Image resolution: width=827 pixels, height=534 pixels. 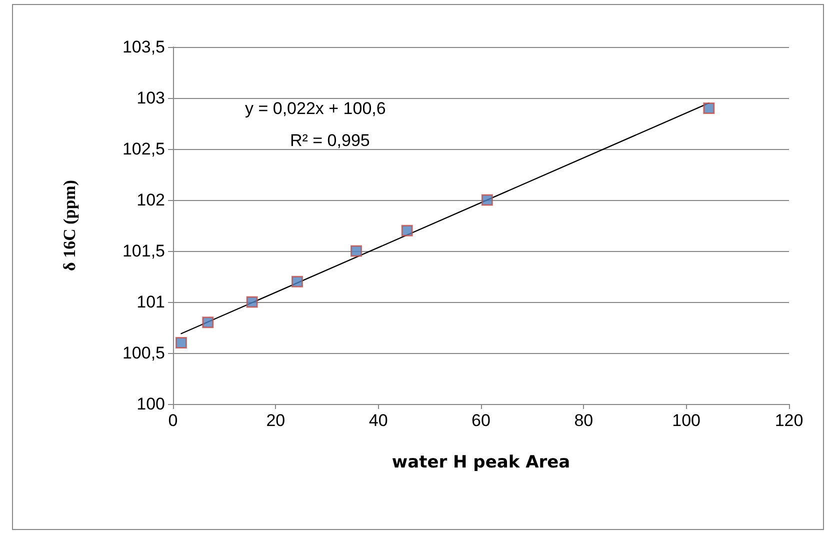 I want to click on annotation: y = 0,022x + 100,6, so click(x=315, y=108).